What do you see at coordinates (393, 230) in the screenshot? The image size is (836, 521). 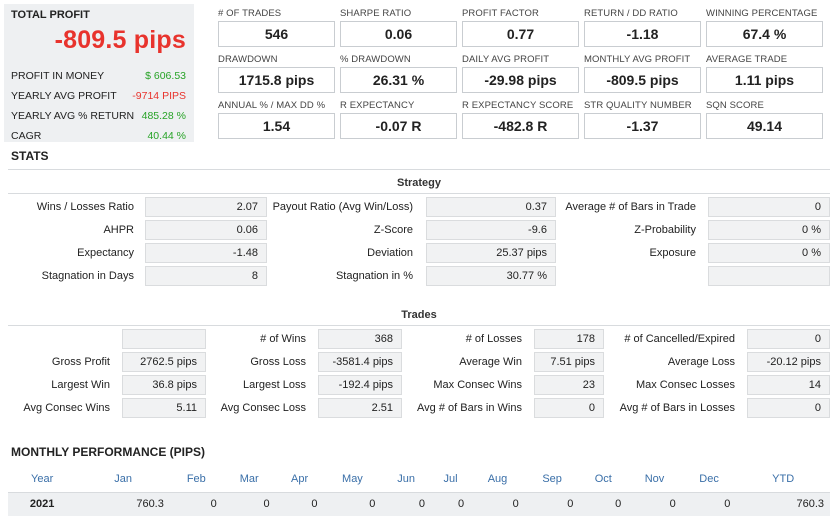 I see `stat-label: Z-Score` at bounding box center [393, 230].